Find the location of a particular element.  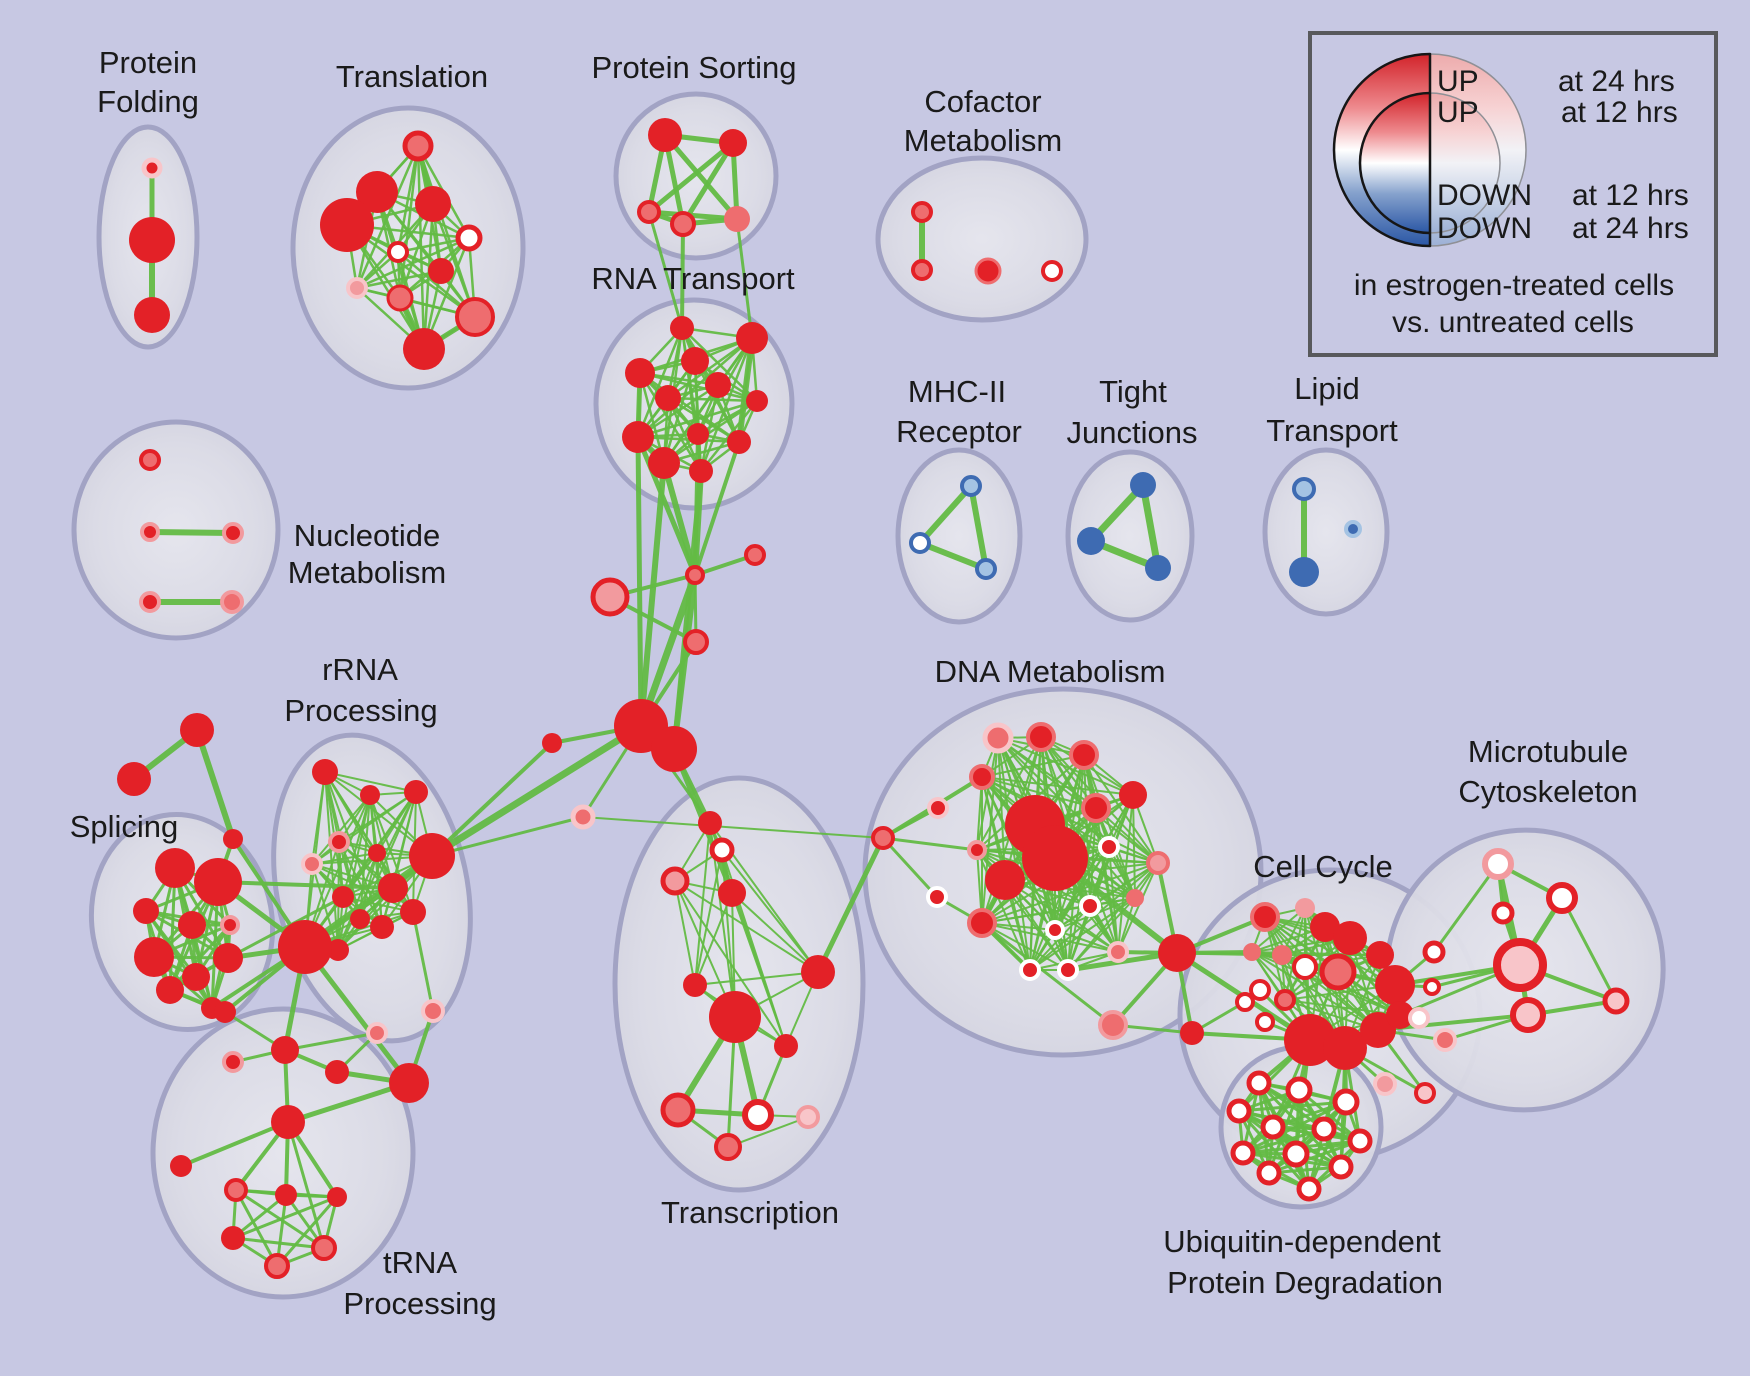

gene-node-k3 is located at coordinates (337, 1197).